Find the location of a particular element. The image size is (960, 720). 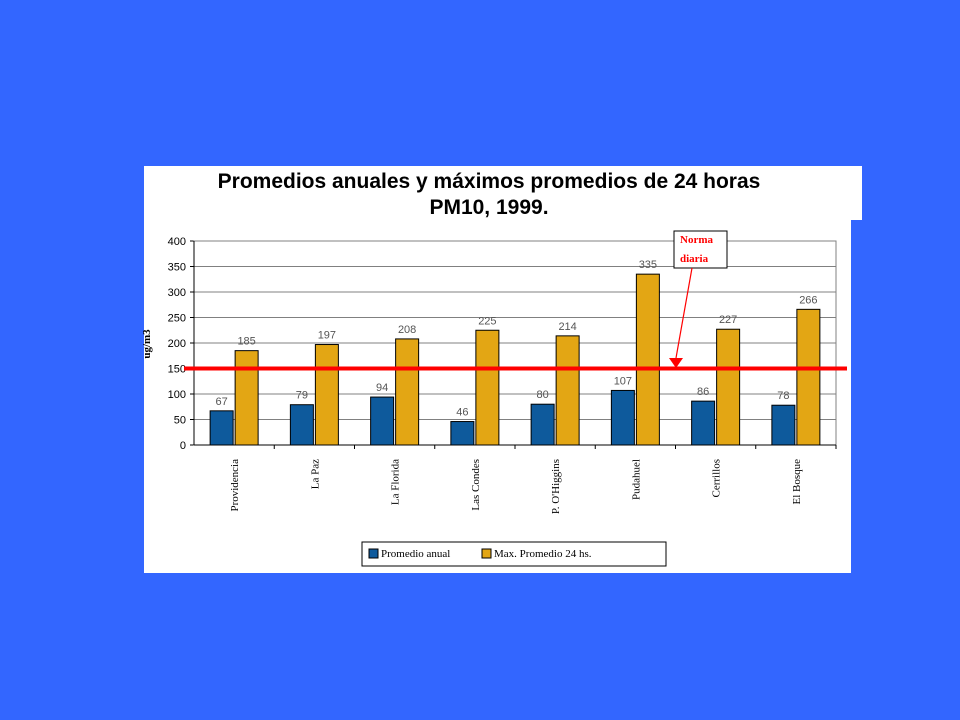

data-label: 78 is located at coordinates (783, 396).